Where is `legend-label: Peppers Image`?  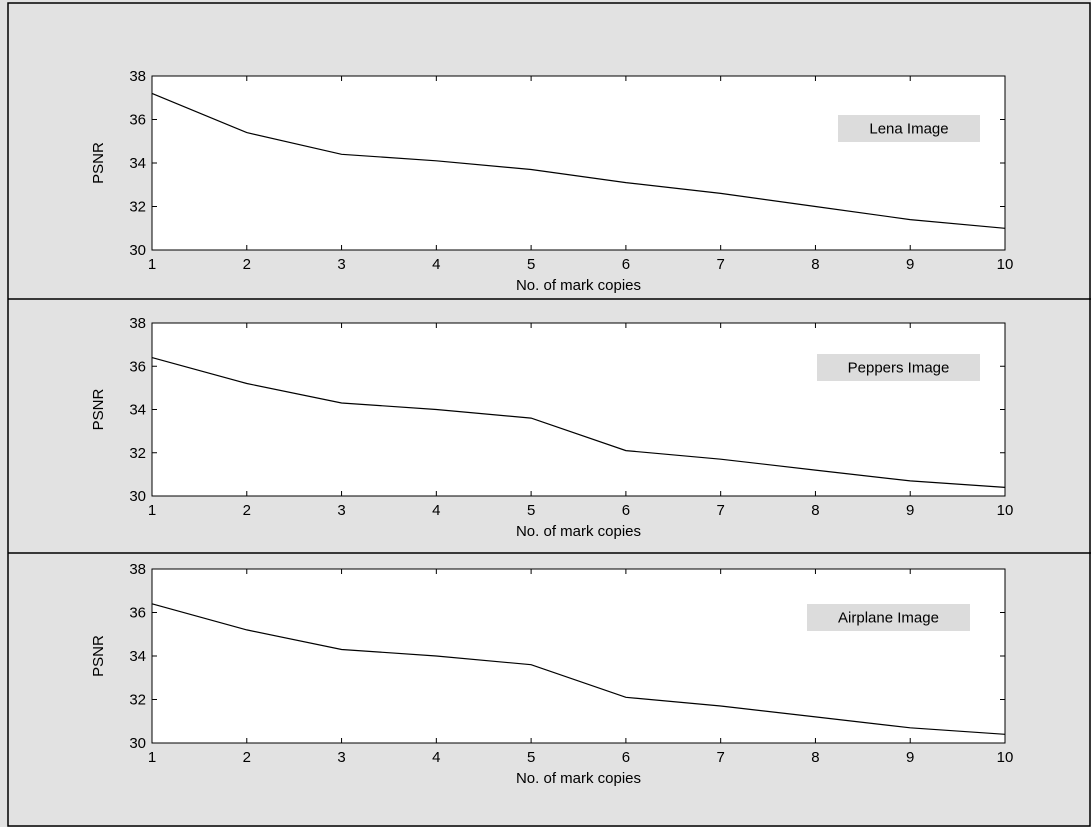 legend-label: Peppers Image is located at coordinates (899, 368).